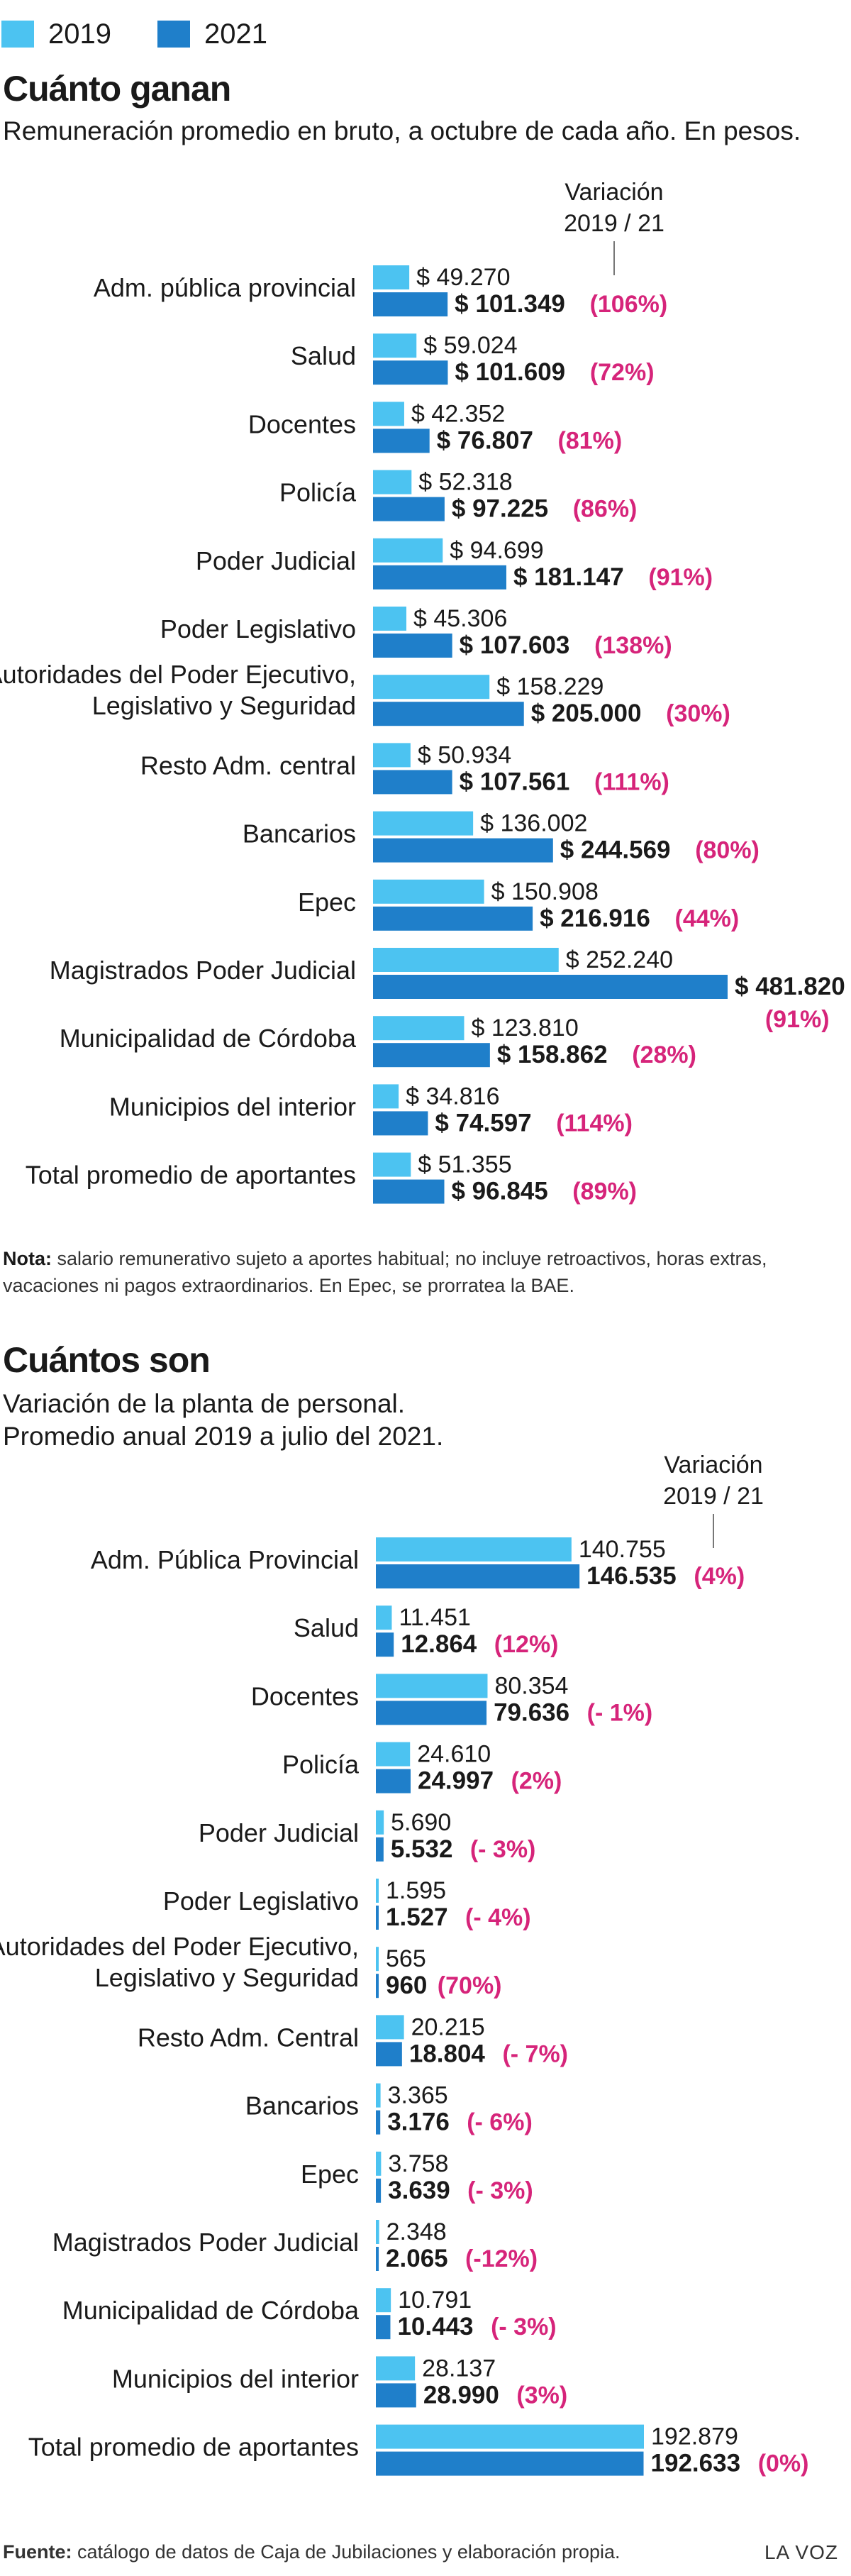 This screenshot has width=851, height=2576. Describe the element at coordinates (526, 1644) in the screenshot. I see `variation-label: (12%)` at that location.